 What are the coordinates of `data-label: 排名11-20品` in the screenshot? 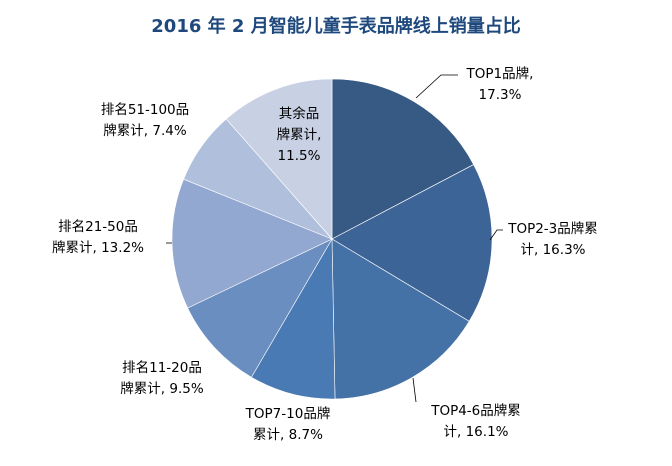 It's located at (162, 368).